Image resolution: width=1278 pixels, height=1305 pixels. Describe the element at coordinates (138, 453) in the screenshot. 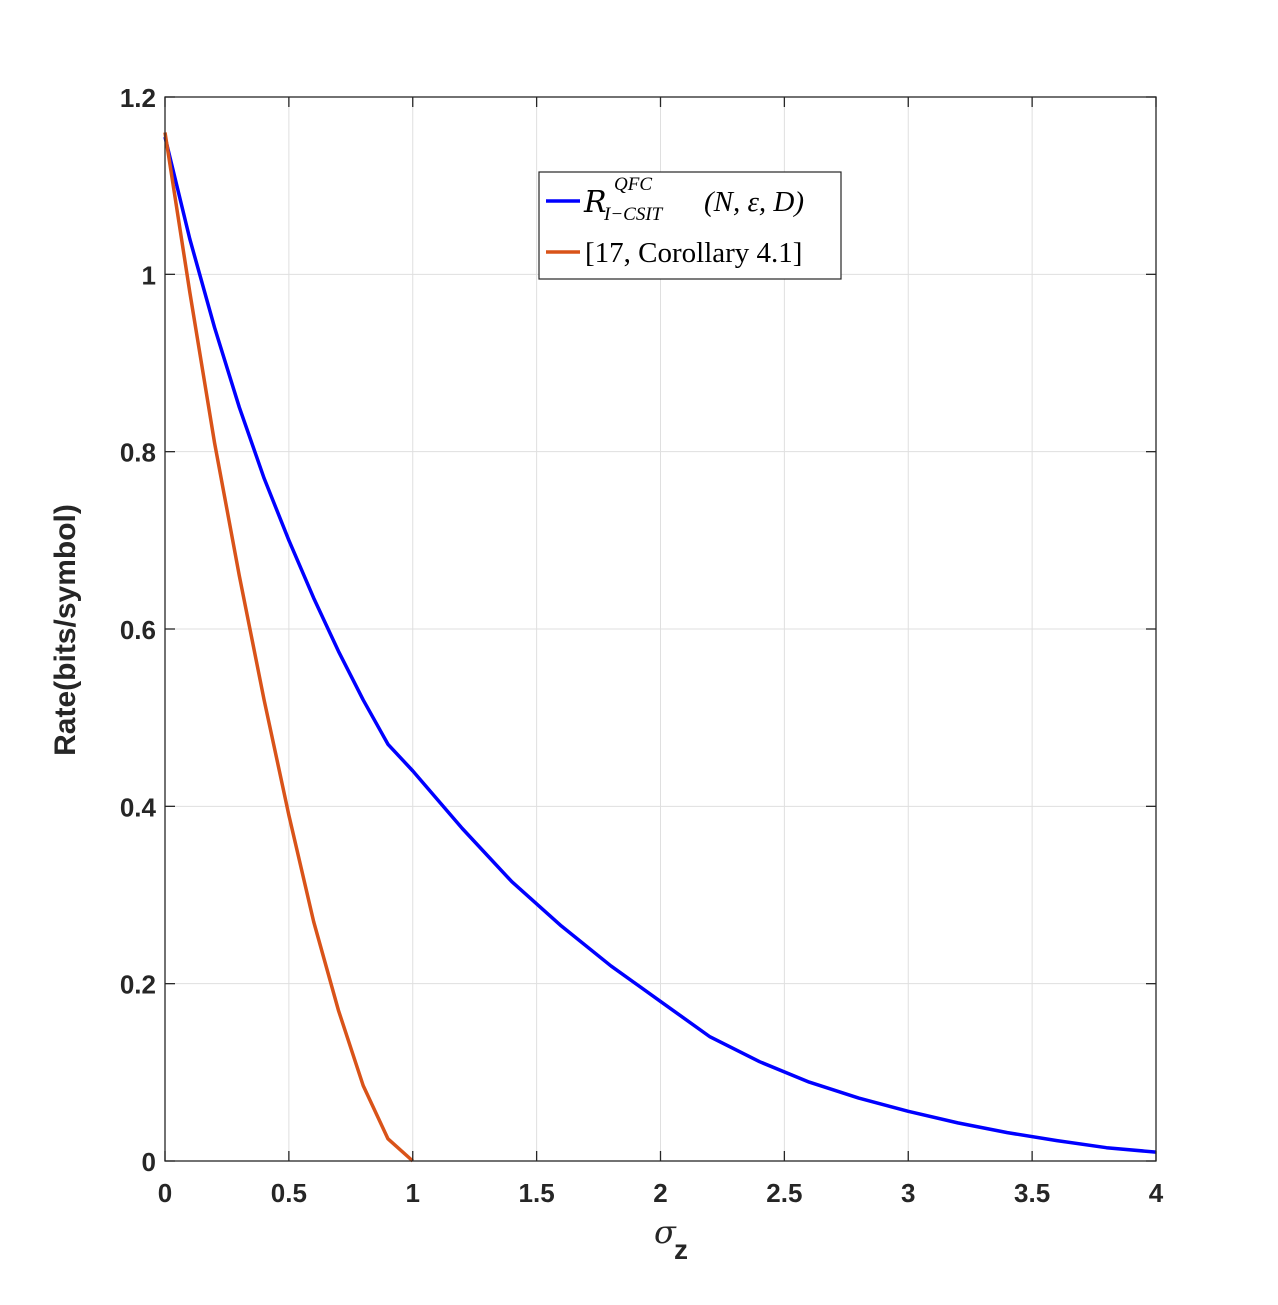

I see `y-tick-label: 0.8` at that location.